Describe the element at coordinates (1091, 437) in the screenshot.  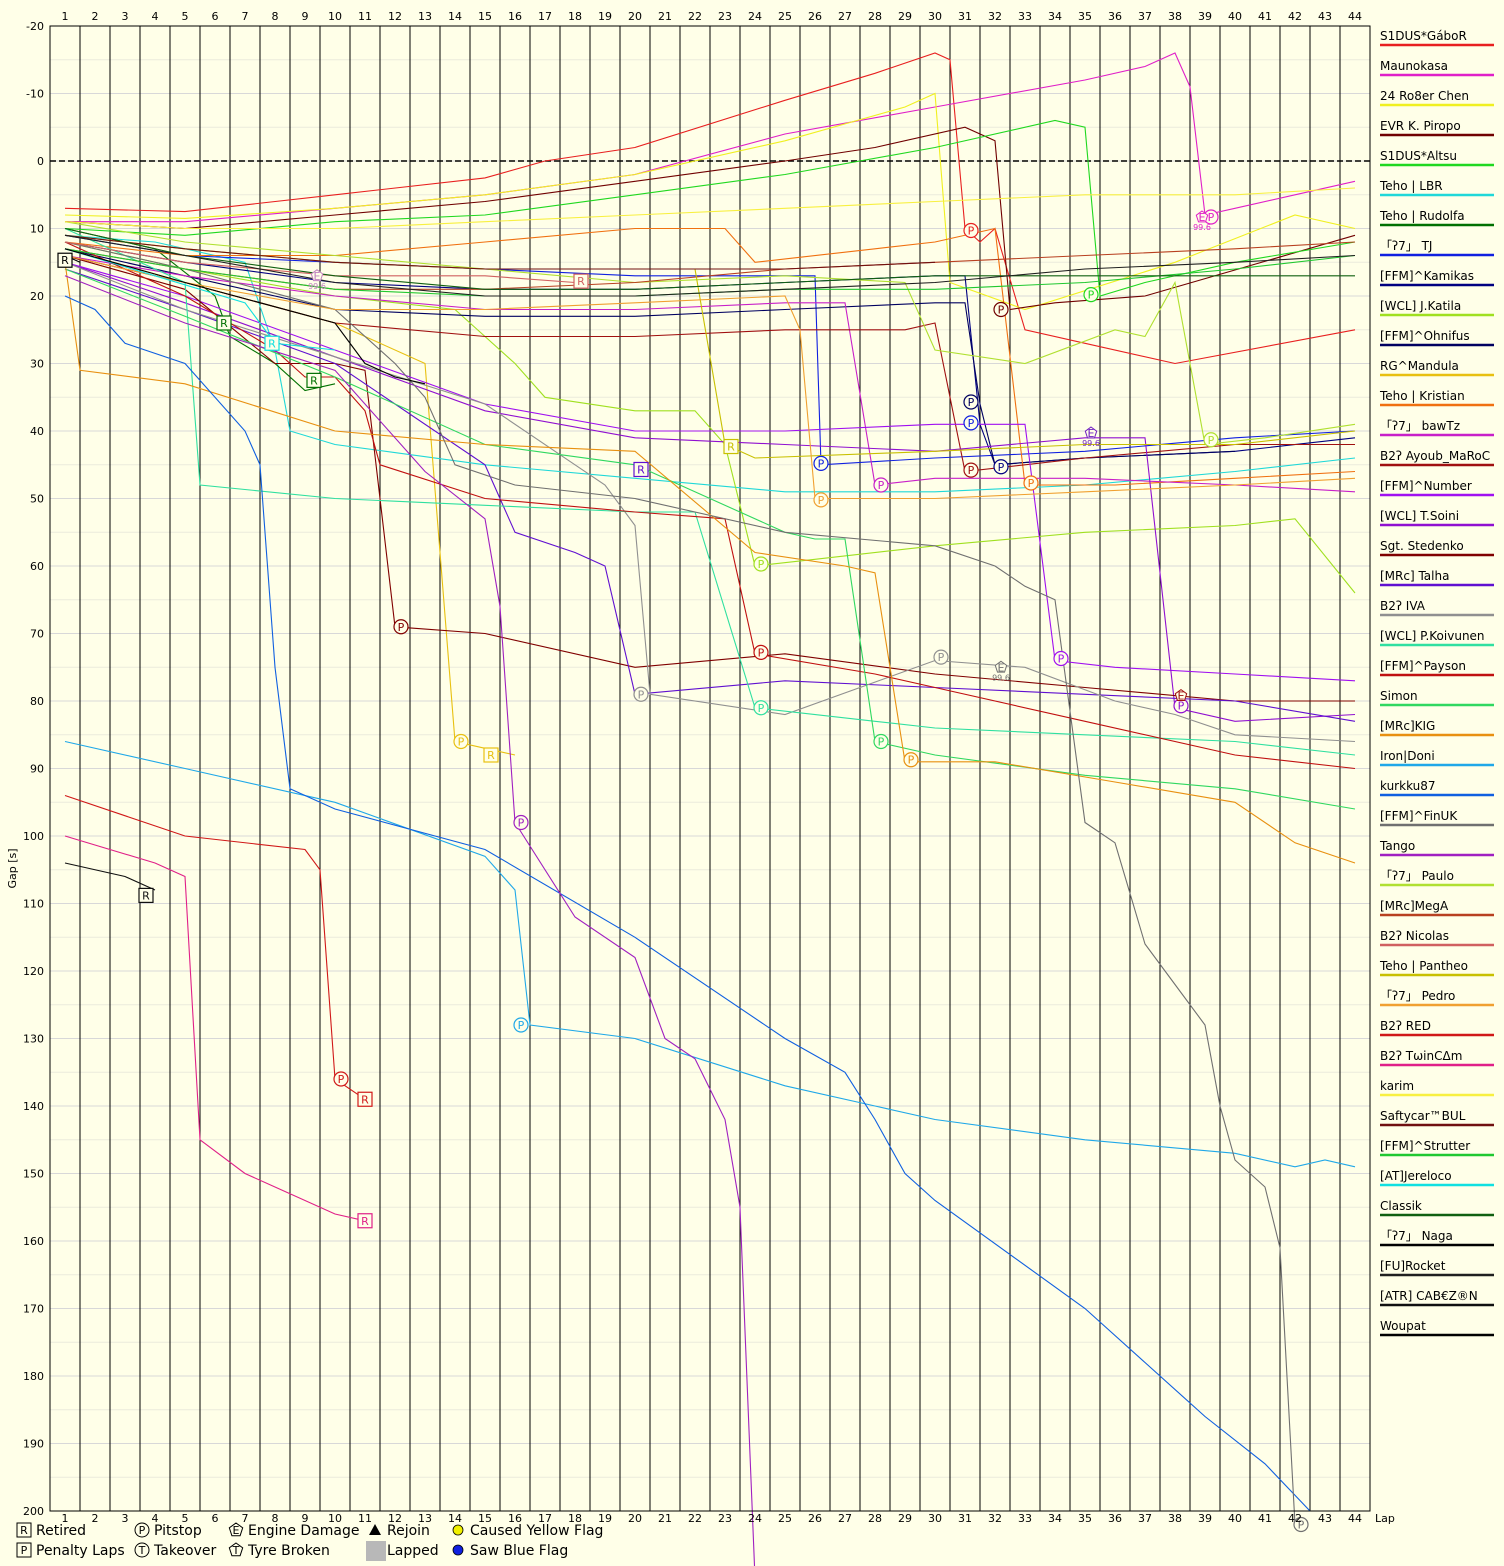
I see `engine-damage-marker: E99.6` at that location.